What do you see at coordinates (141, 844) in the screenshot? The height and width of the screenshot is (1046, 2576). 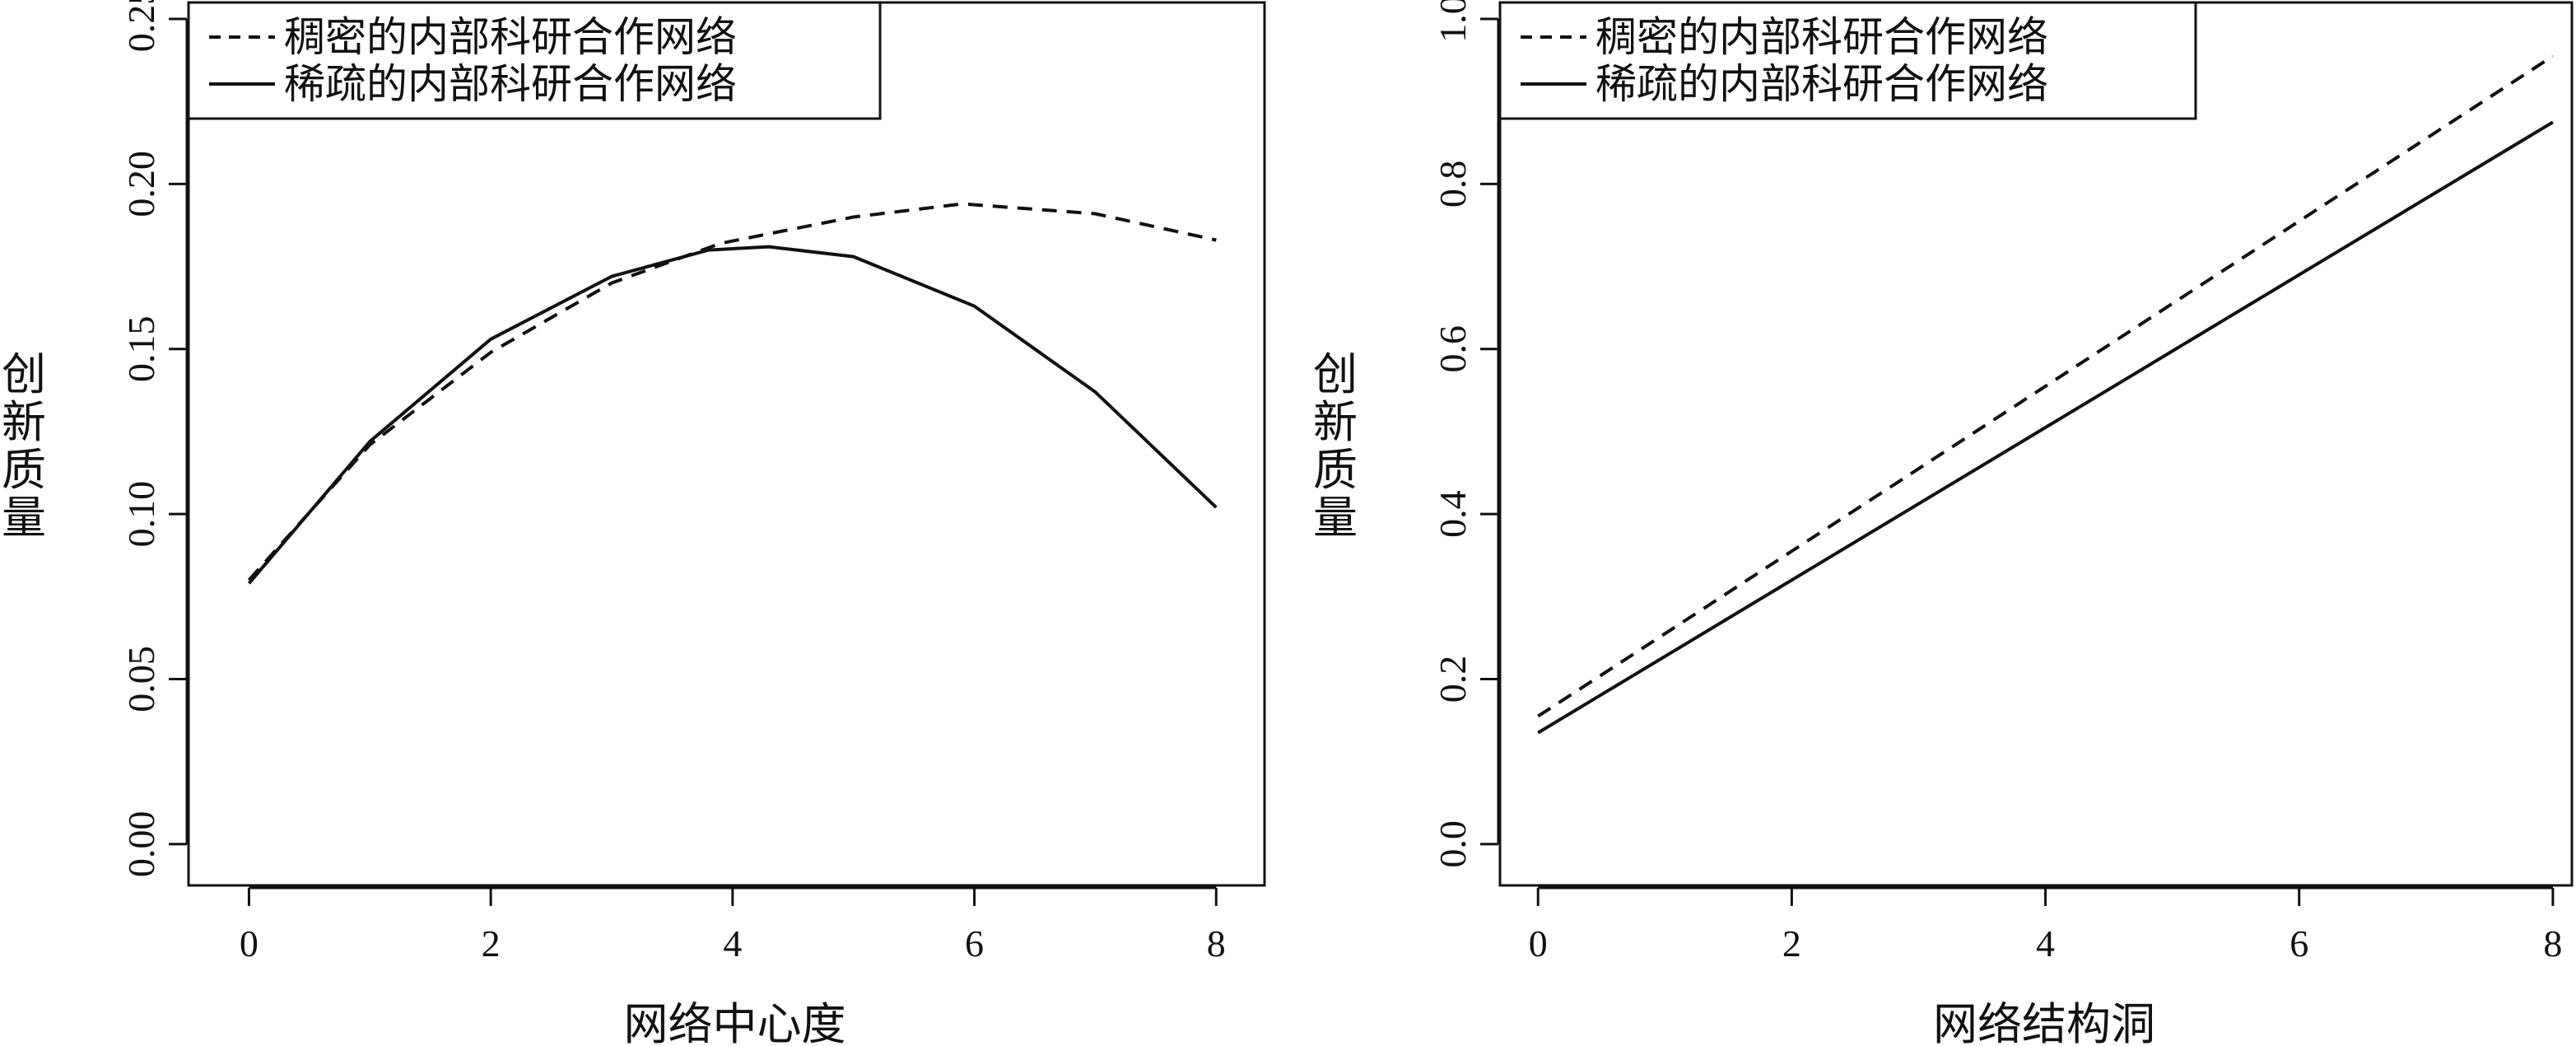 I see `y-tick-label: 0.00` at bounding box center [141, 844].